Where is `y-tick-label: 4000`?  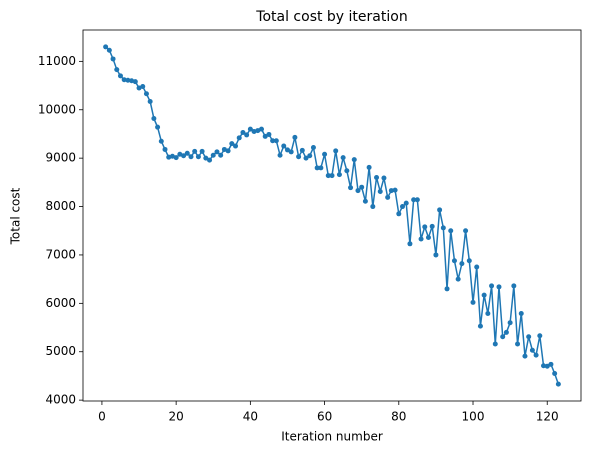
y-tick-label: 4000 is located at coordinates (60, 400).